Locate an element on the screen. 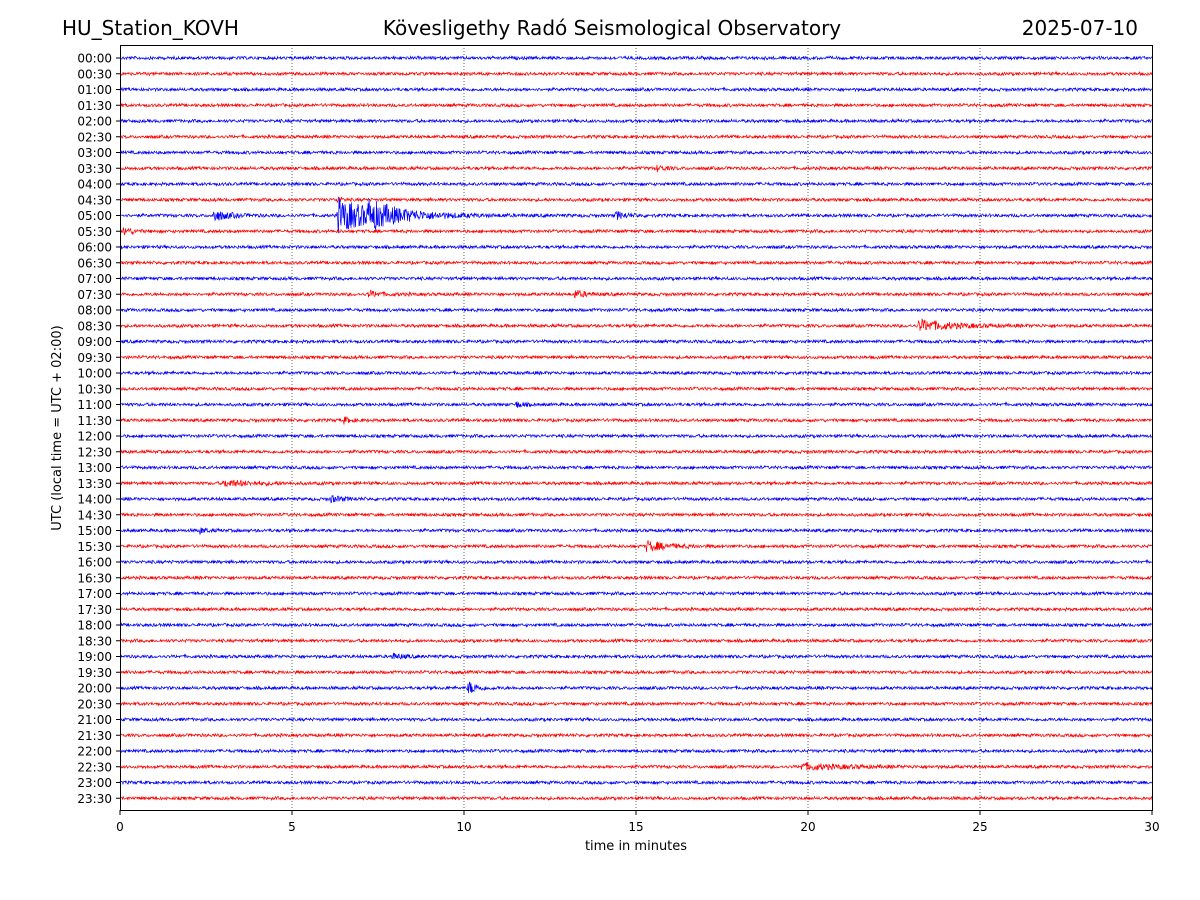 Image resolution: width=1200 pixels, height=900 pixels. y-tick-label: 04:00 is located at coordinates (94, 185).